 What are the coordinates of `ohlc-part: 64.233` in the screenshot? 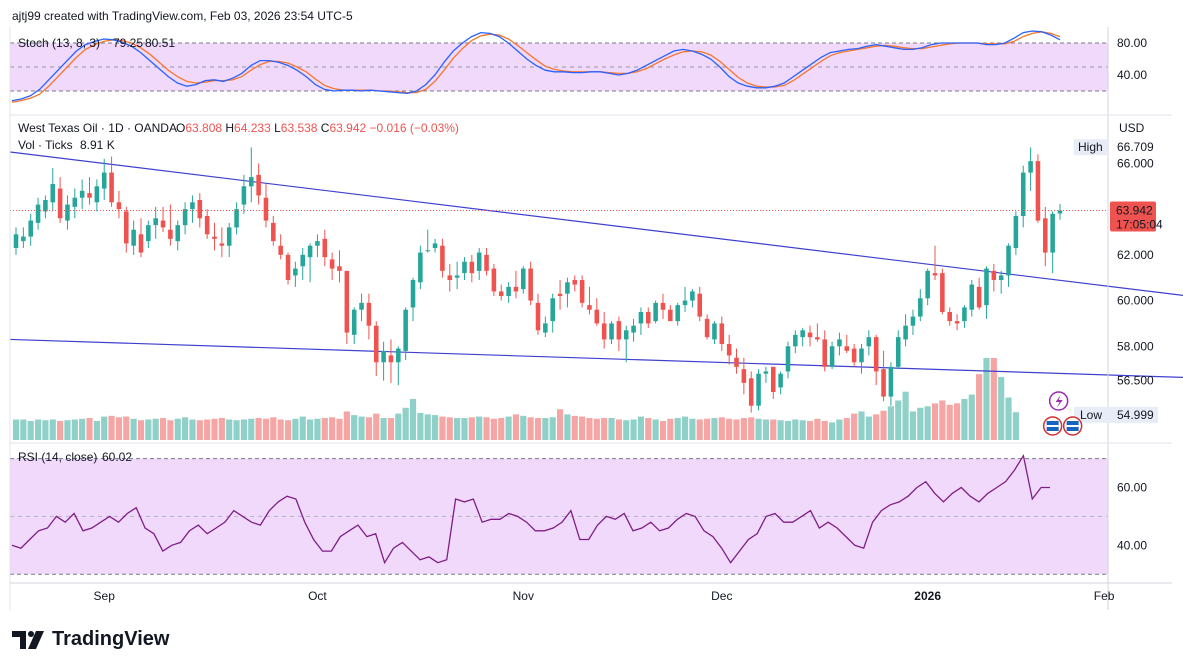 It's located at (252, 128).